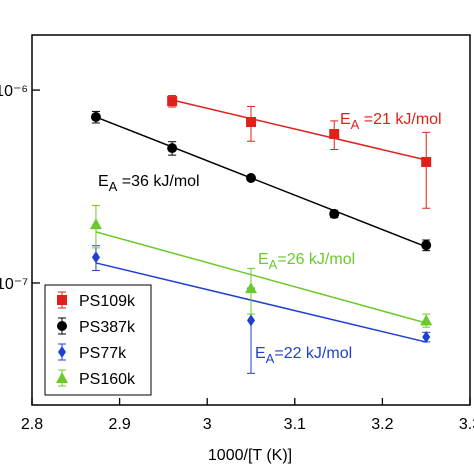  I want to click on annotation-part: =36 kJ/mol, so click(158, 181).